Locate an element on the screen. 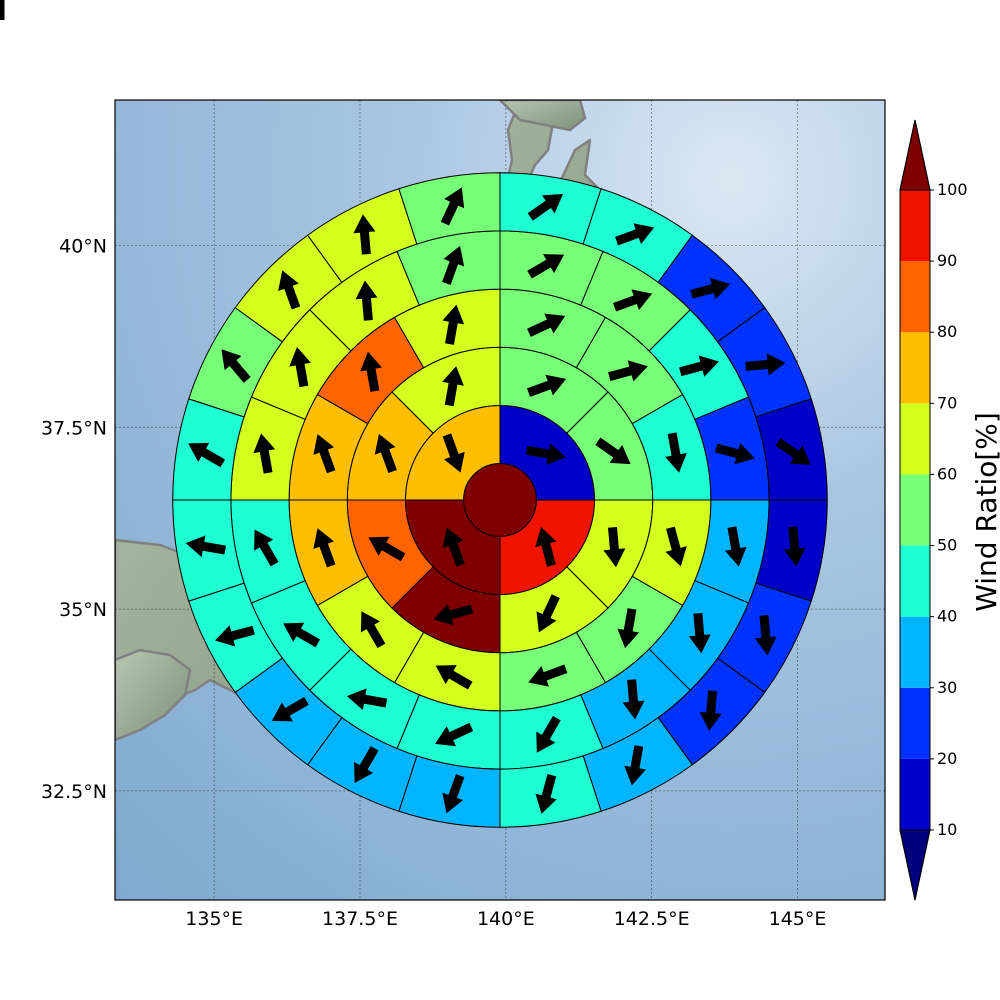  colorbar-tick-label: 80 is located at coordinates (947, 331).